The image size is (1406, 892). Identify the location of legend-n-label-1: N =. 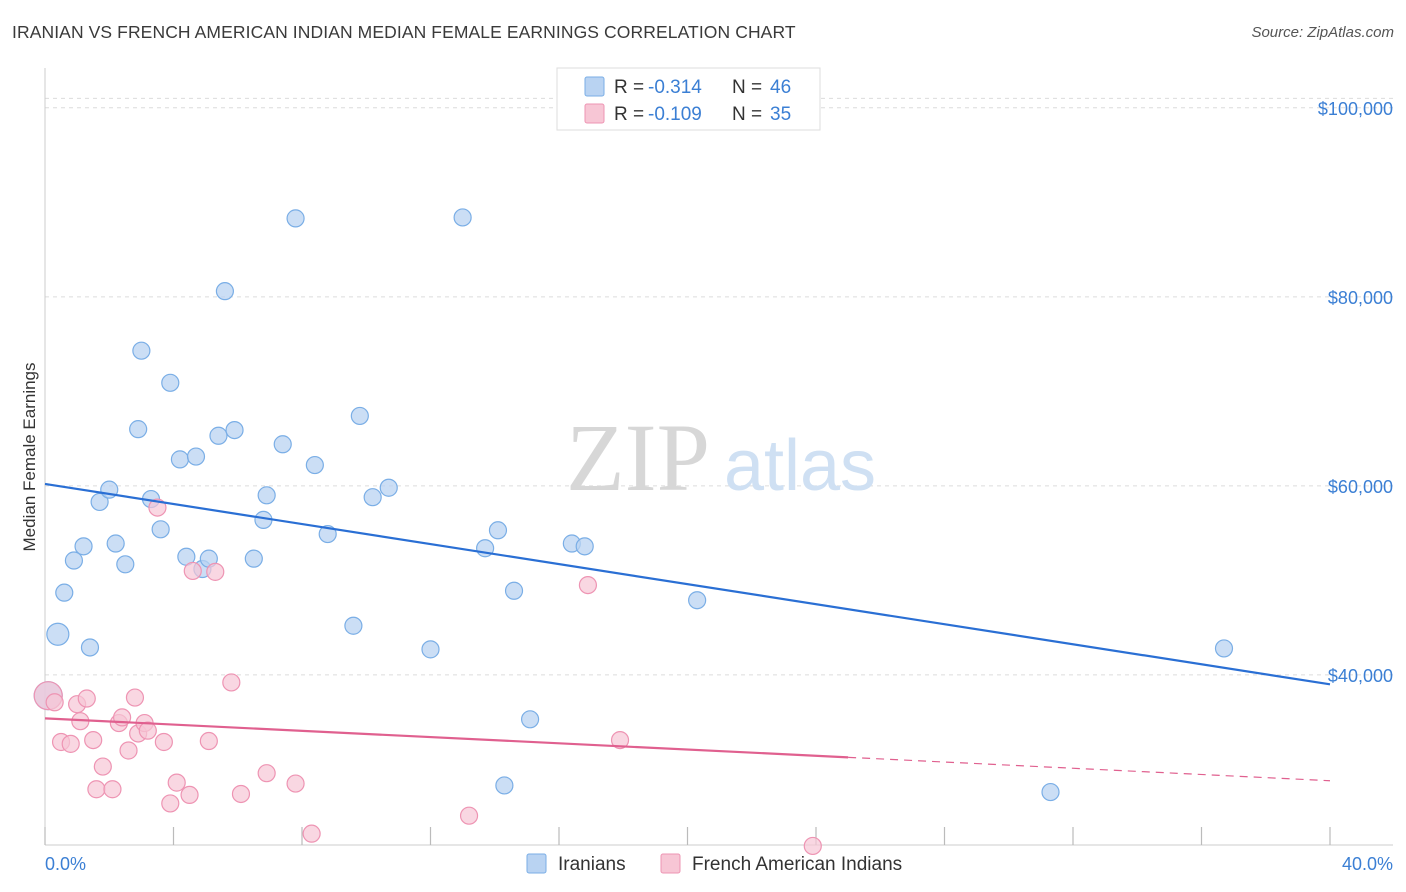
(747, 87).